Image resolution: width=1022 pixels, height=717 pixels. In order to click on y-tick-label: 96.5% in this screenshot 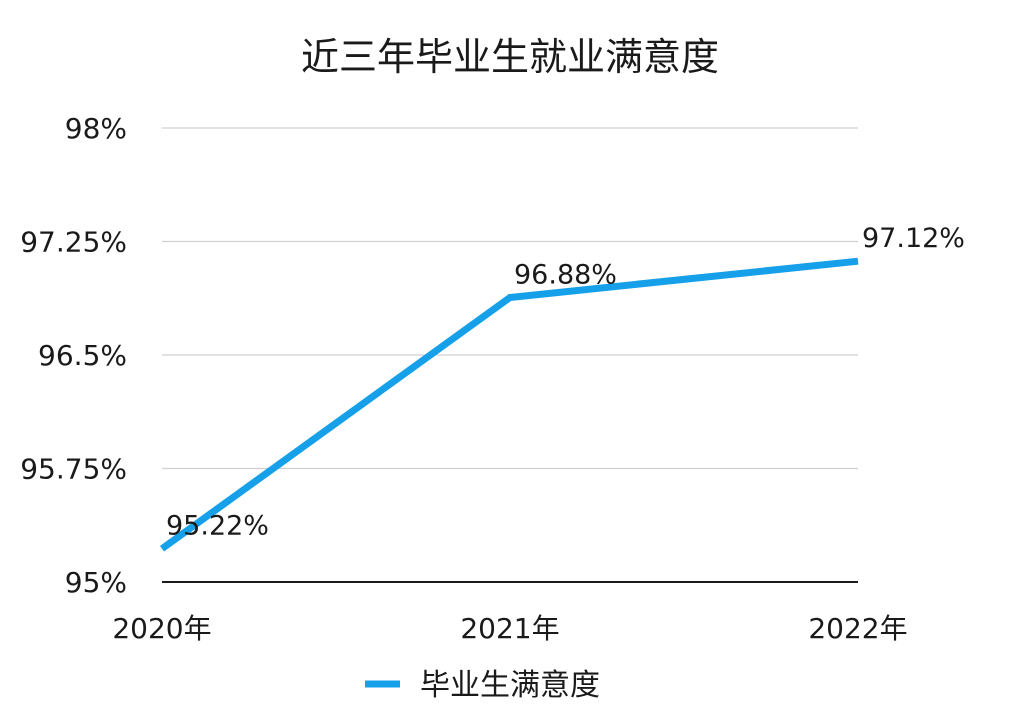, I will do `click(82, 355)`.